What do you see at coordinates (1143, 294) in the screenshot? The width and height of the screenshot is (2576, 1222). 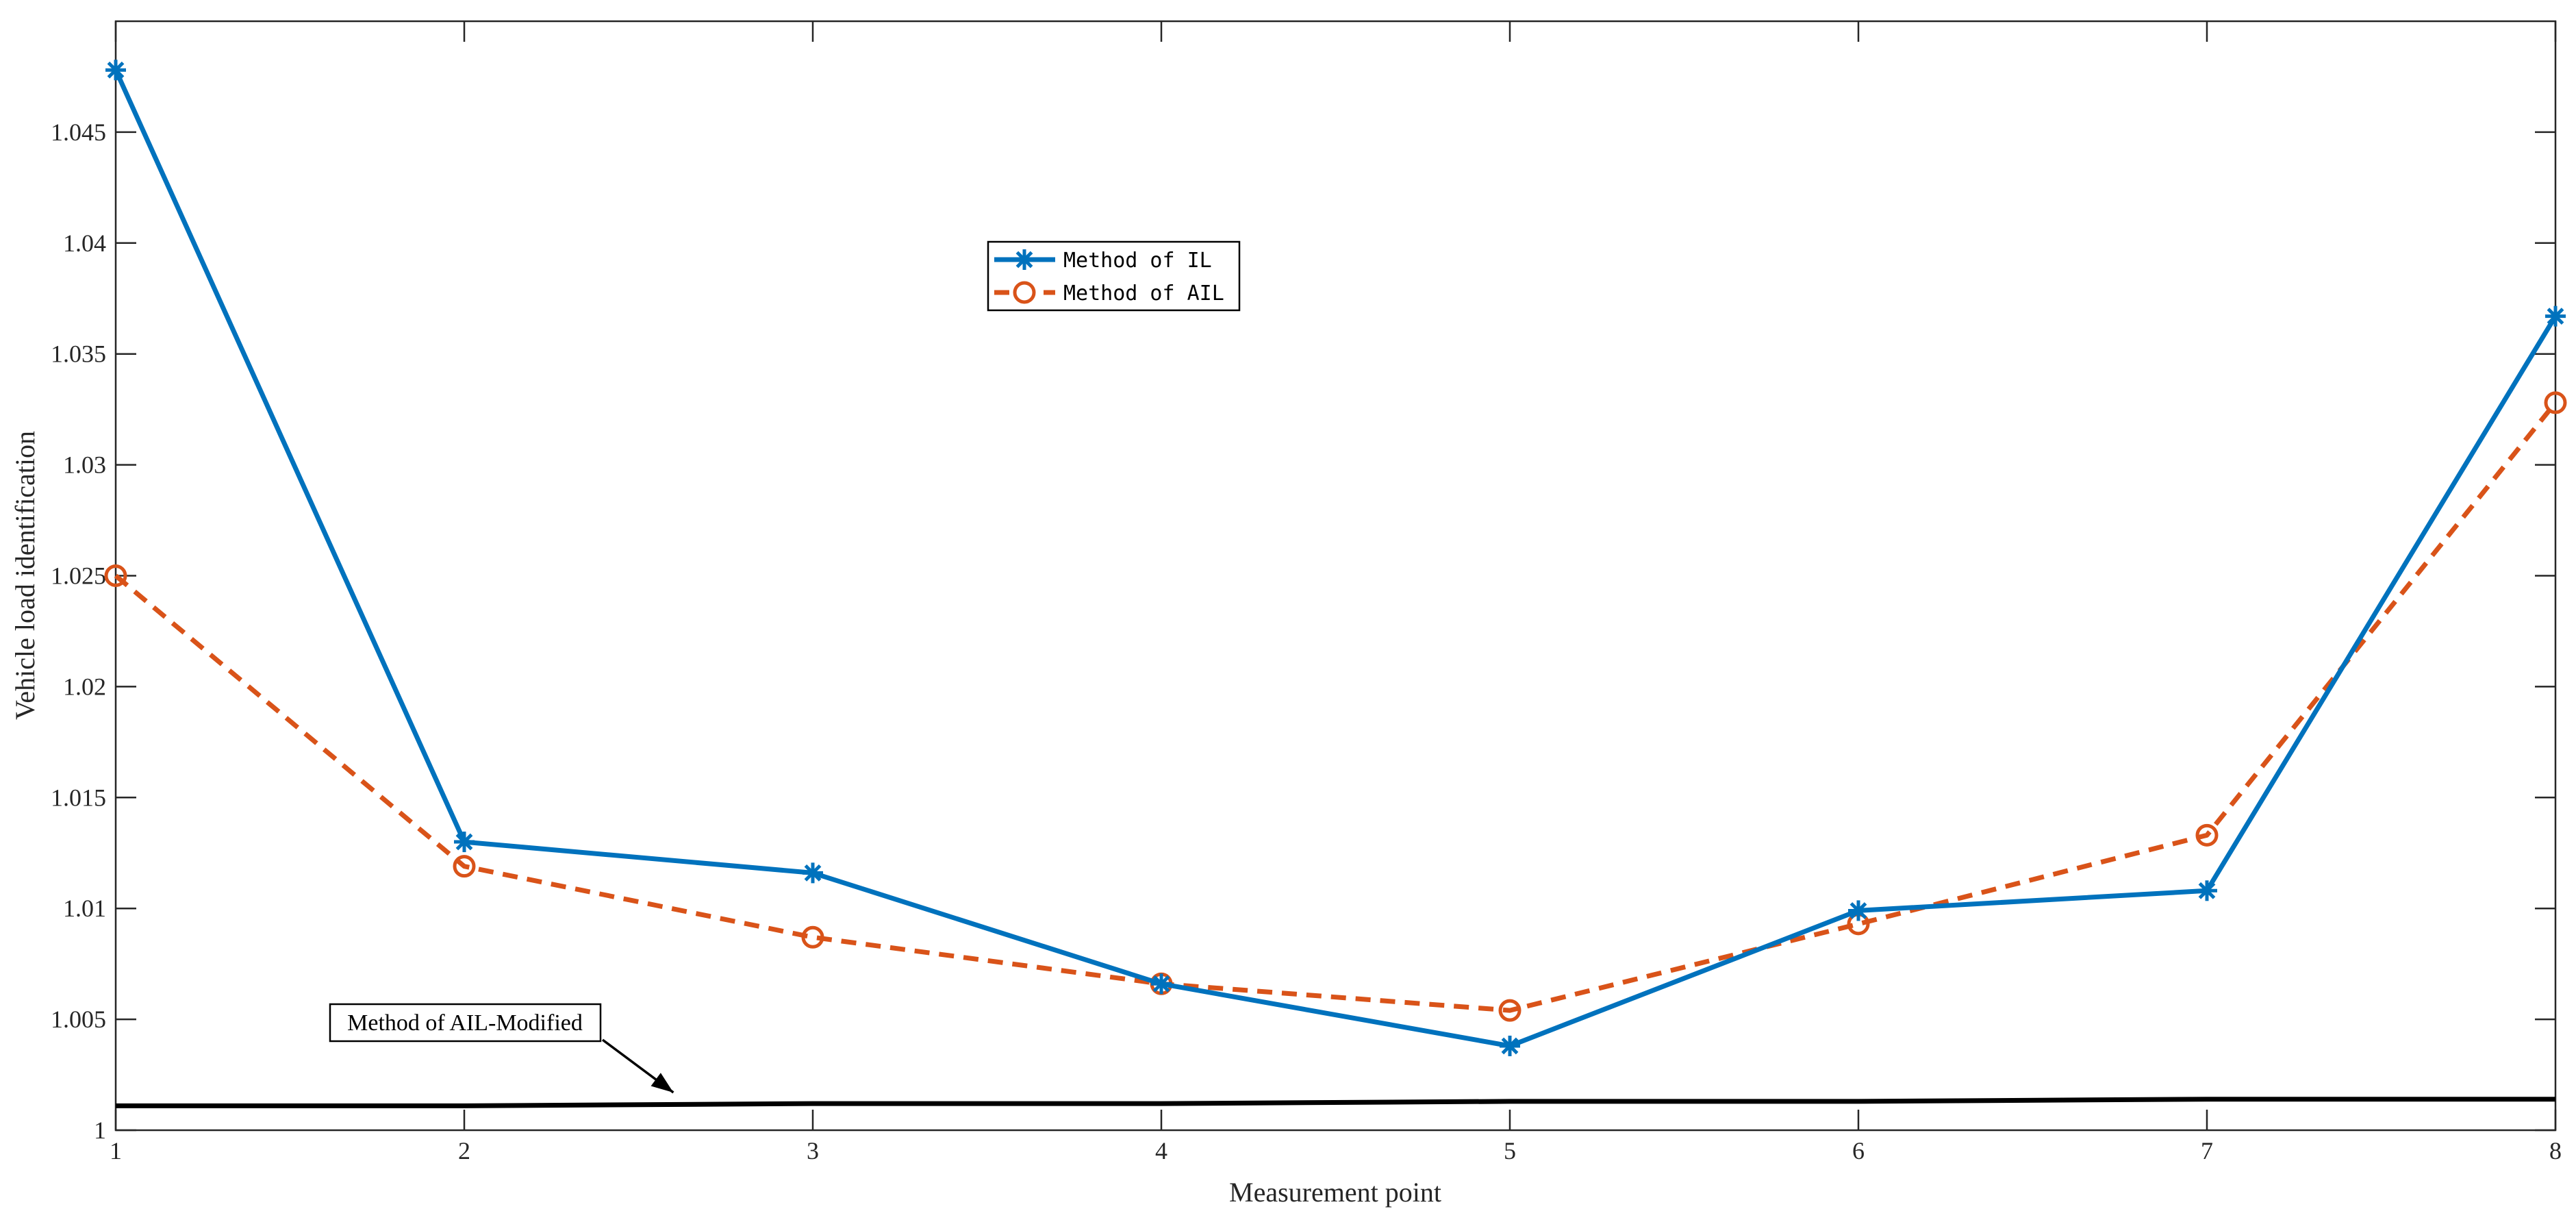 I see `legend-label-ail: Method of AIL` at bounding box center [1143, 294].